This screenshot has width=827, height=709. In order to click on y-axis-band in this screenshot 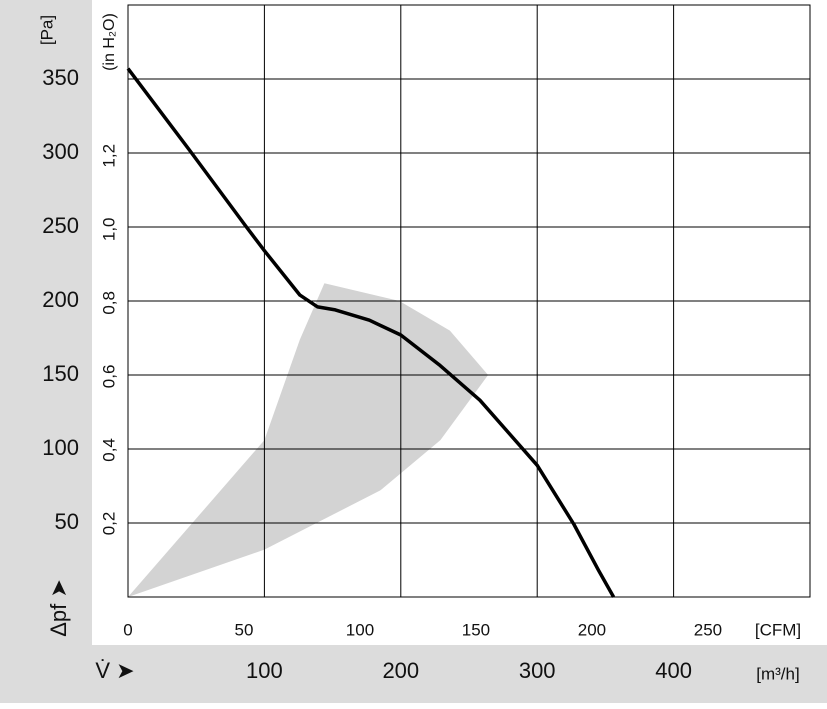, I will do `click(46, 322)`.